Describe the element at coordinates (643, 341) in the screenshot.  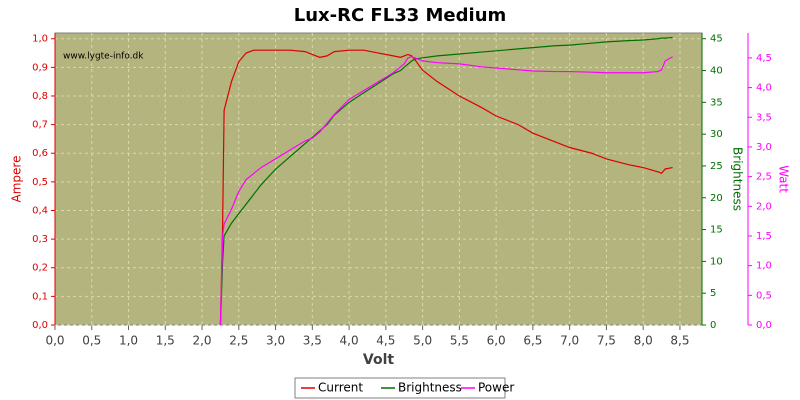
I see `x-tick-label: 8,0` at that location.